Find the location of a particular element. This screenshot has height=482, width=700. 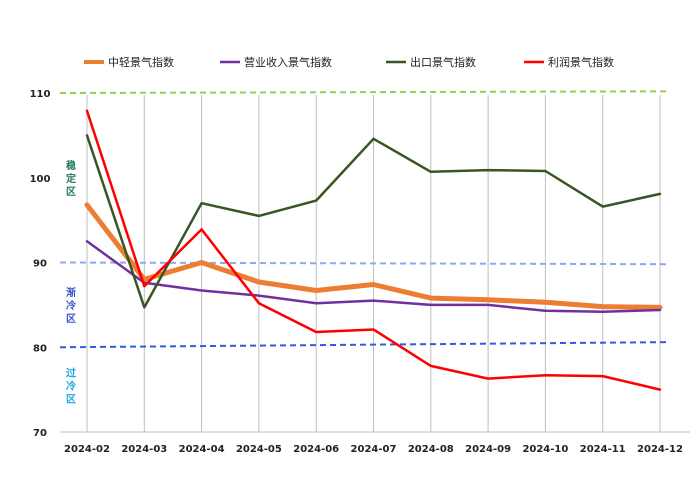

x-tick-label: 2024-07 is located at coordinates (374, 449).